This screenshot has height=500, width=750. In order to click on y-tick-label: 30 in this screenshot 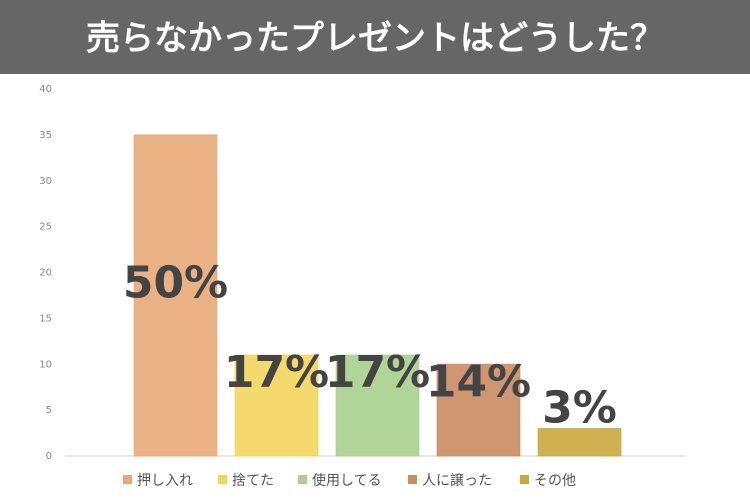, I will do `click(45, 181)`.